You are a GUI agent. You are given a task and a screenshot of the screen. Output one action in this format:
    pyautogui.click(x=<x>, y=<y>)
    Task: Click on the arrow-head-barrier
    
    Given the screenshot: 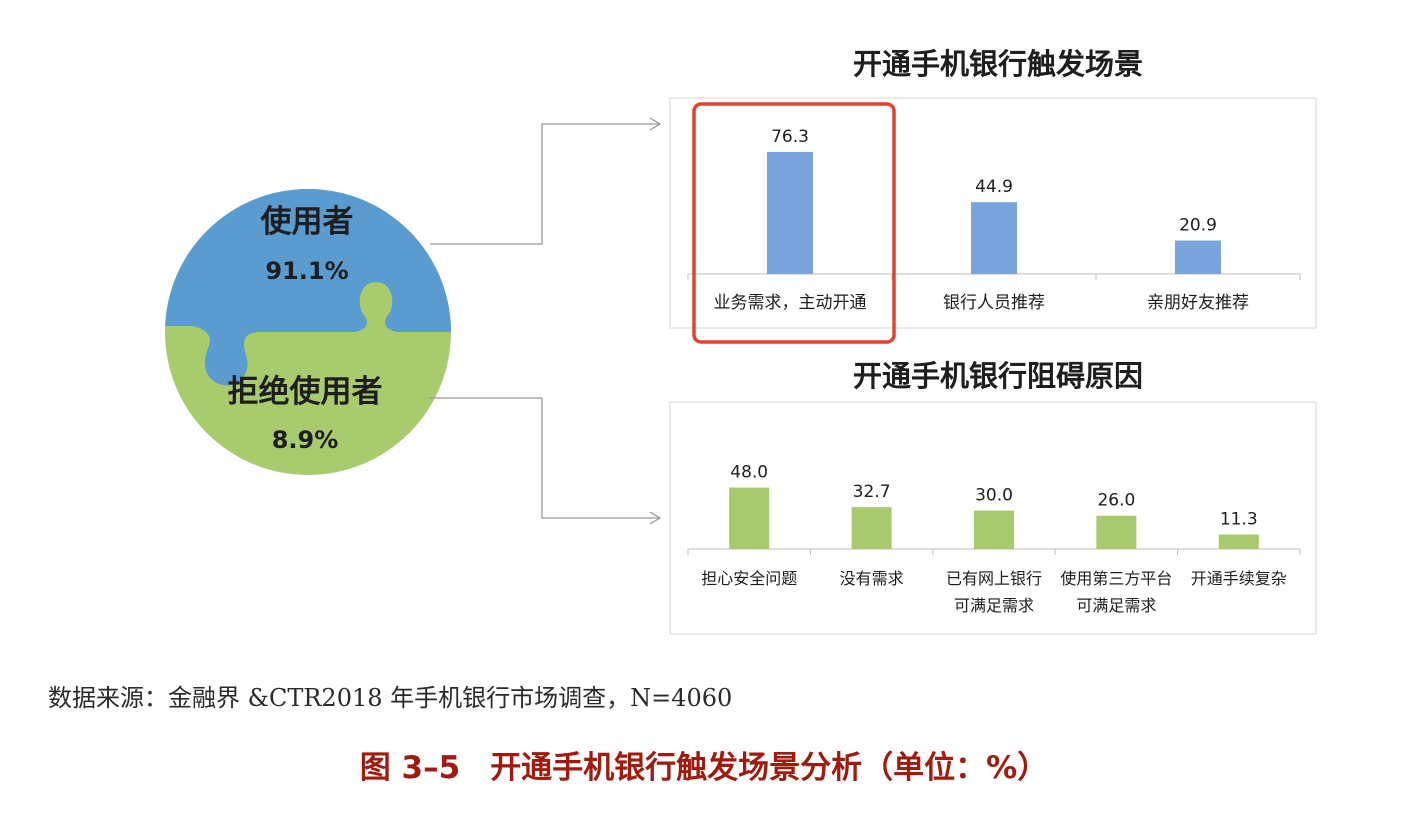 What is the action you would take?
    pyautogui.click(x=655, y=518)
    